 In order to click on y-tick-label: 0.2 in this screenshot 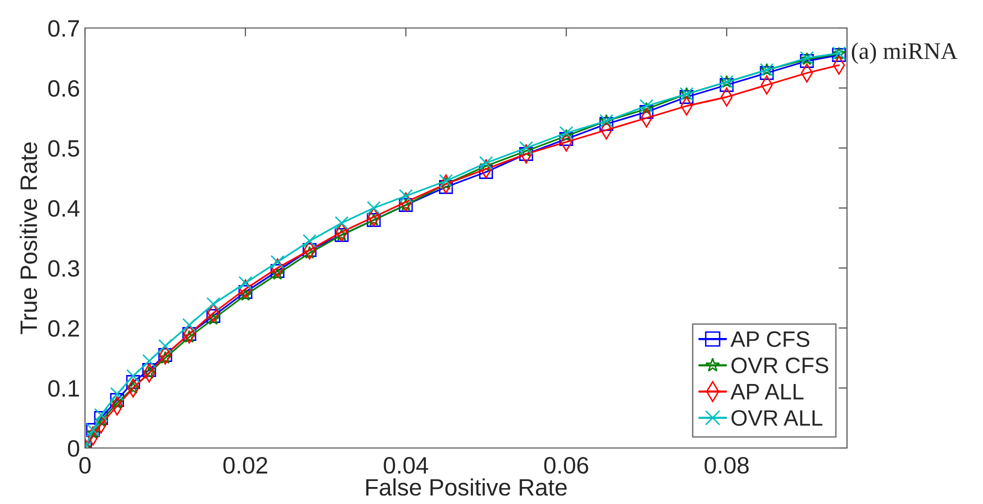, I will do `click(63, 328)`.